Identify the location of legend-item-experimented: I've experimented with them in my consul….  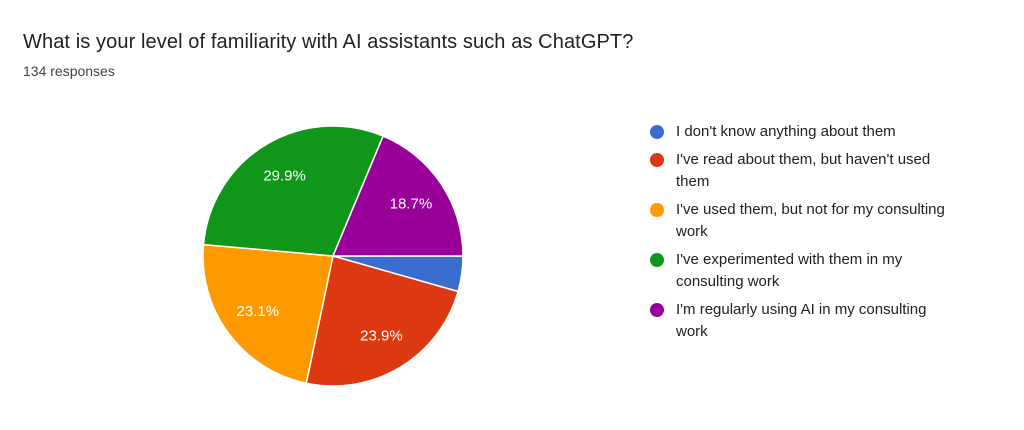
(797, 271).